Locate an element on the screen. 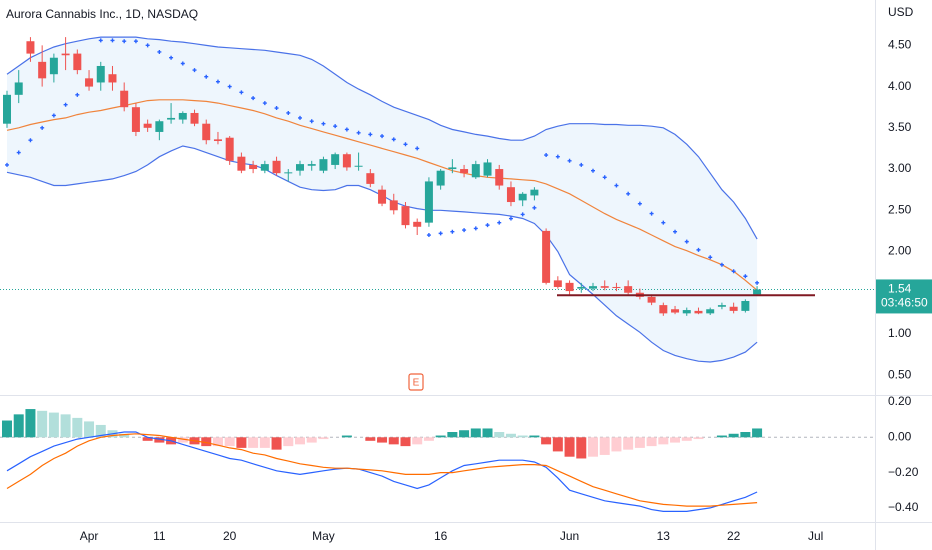  x-tick-label: 16 is located at coordinates (441, 536).